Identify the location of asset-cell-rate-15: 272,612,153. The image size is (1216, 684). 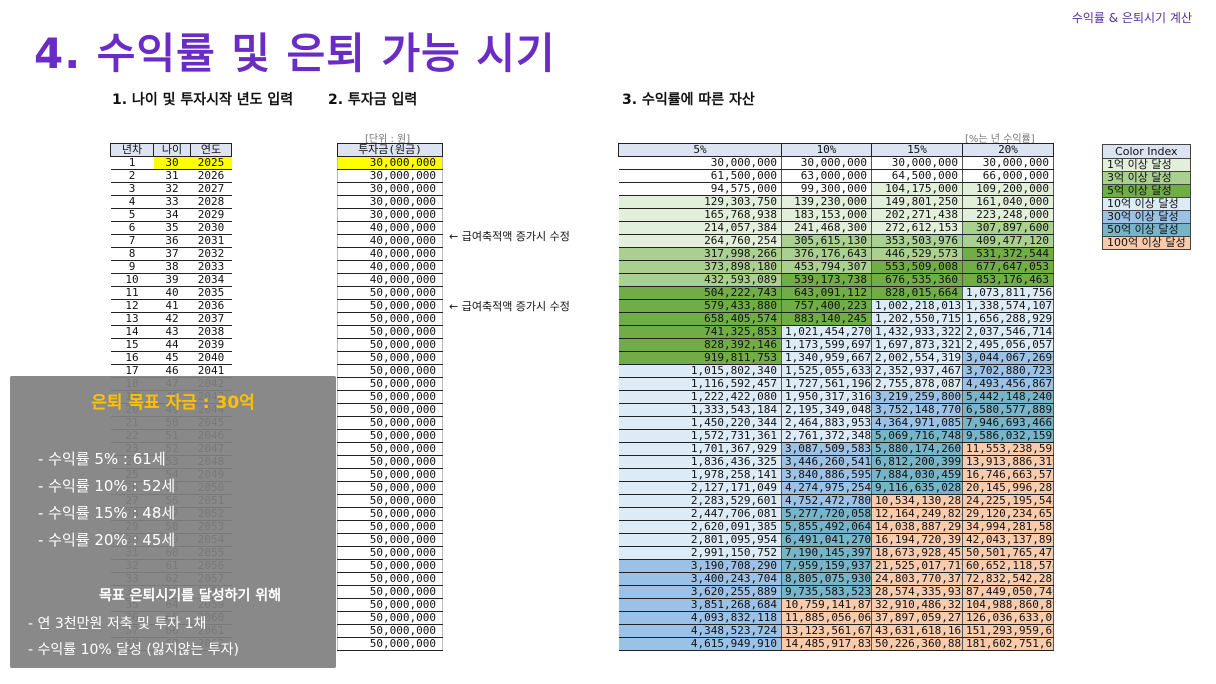
(917, 228).